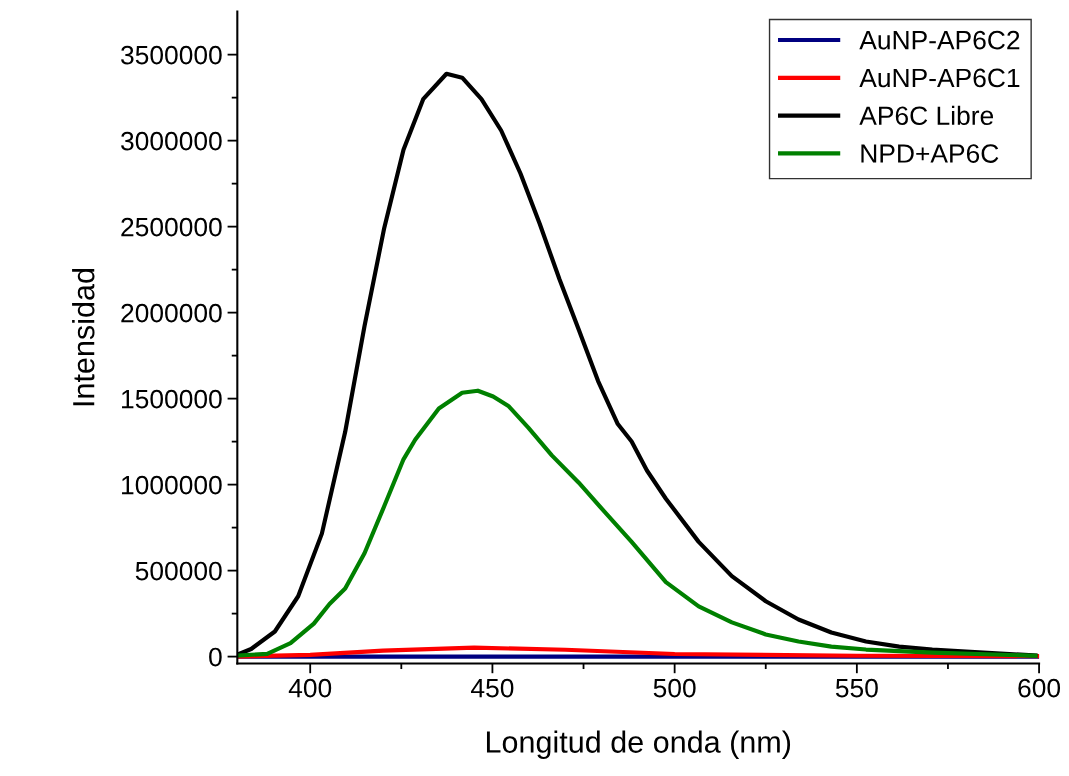 The image size is (1069, 776). I want to click on legend-label: AuNP-AP6C2, so click(939, 40).